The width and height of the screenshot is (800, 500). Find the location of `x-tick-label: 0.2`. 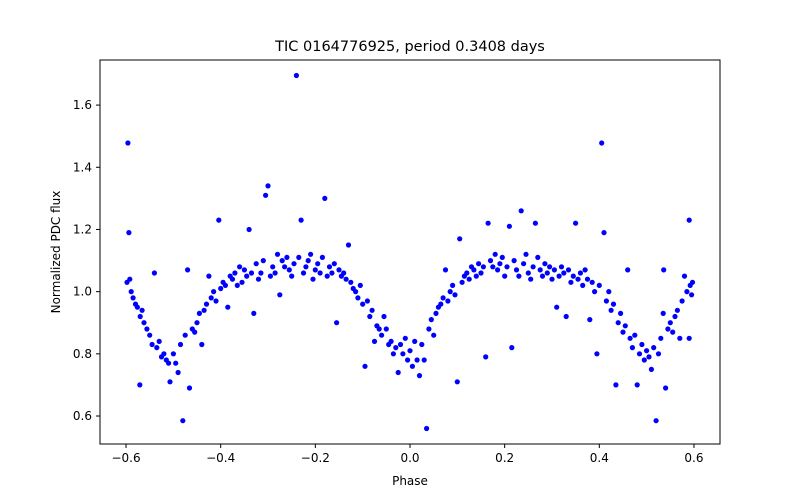

x-tick-label: 0.2 is located at coordinates (504, 458).